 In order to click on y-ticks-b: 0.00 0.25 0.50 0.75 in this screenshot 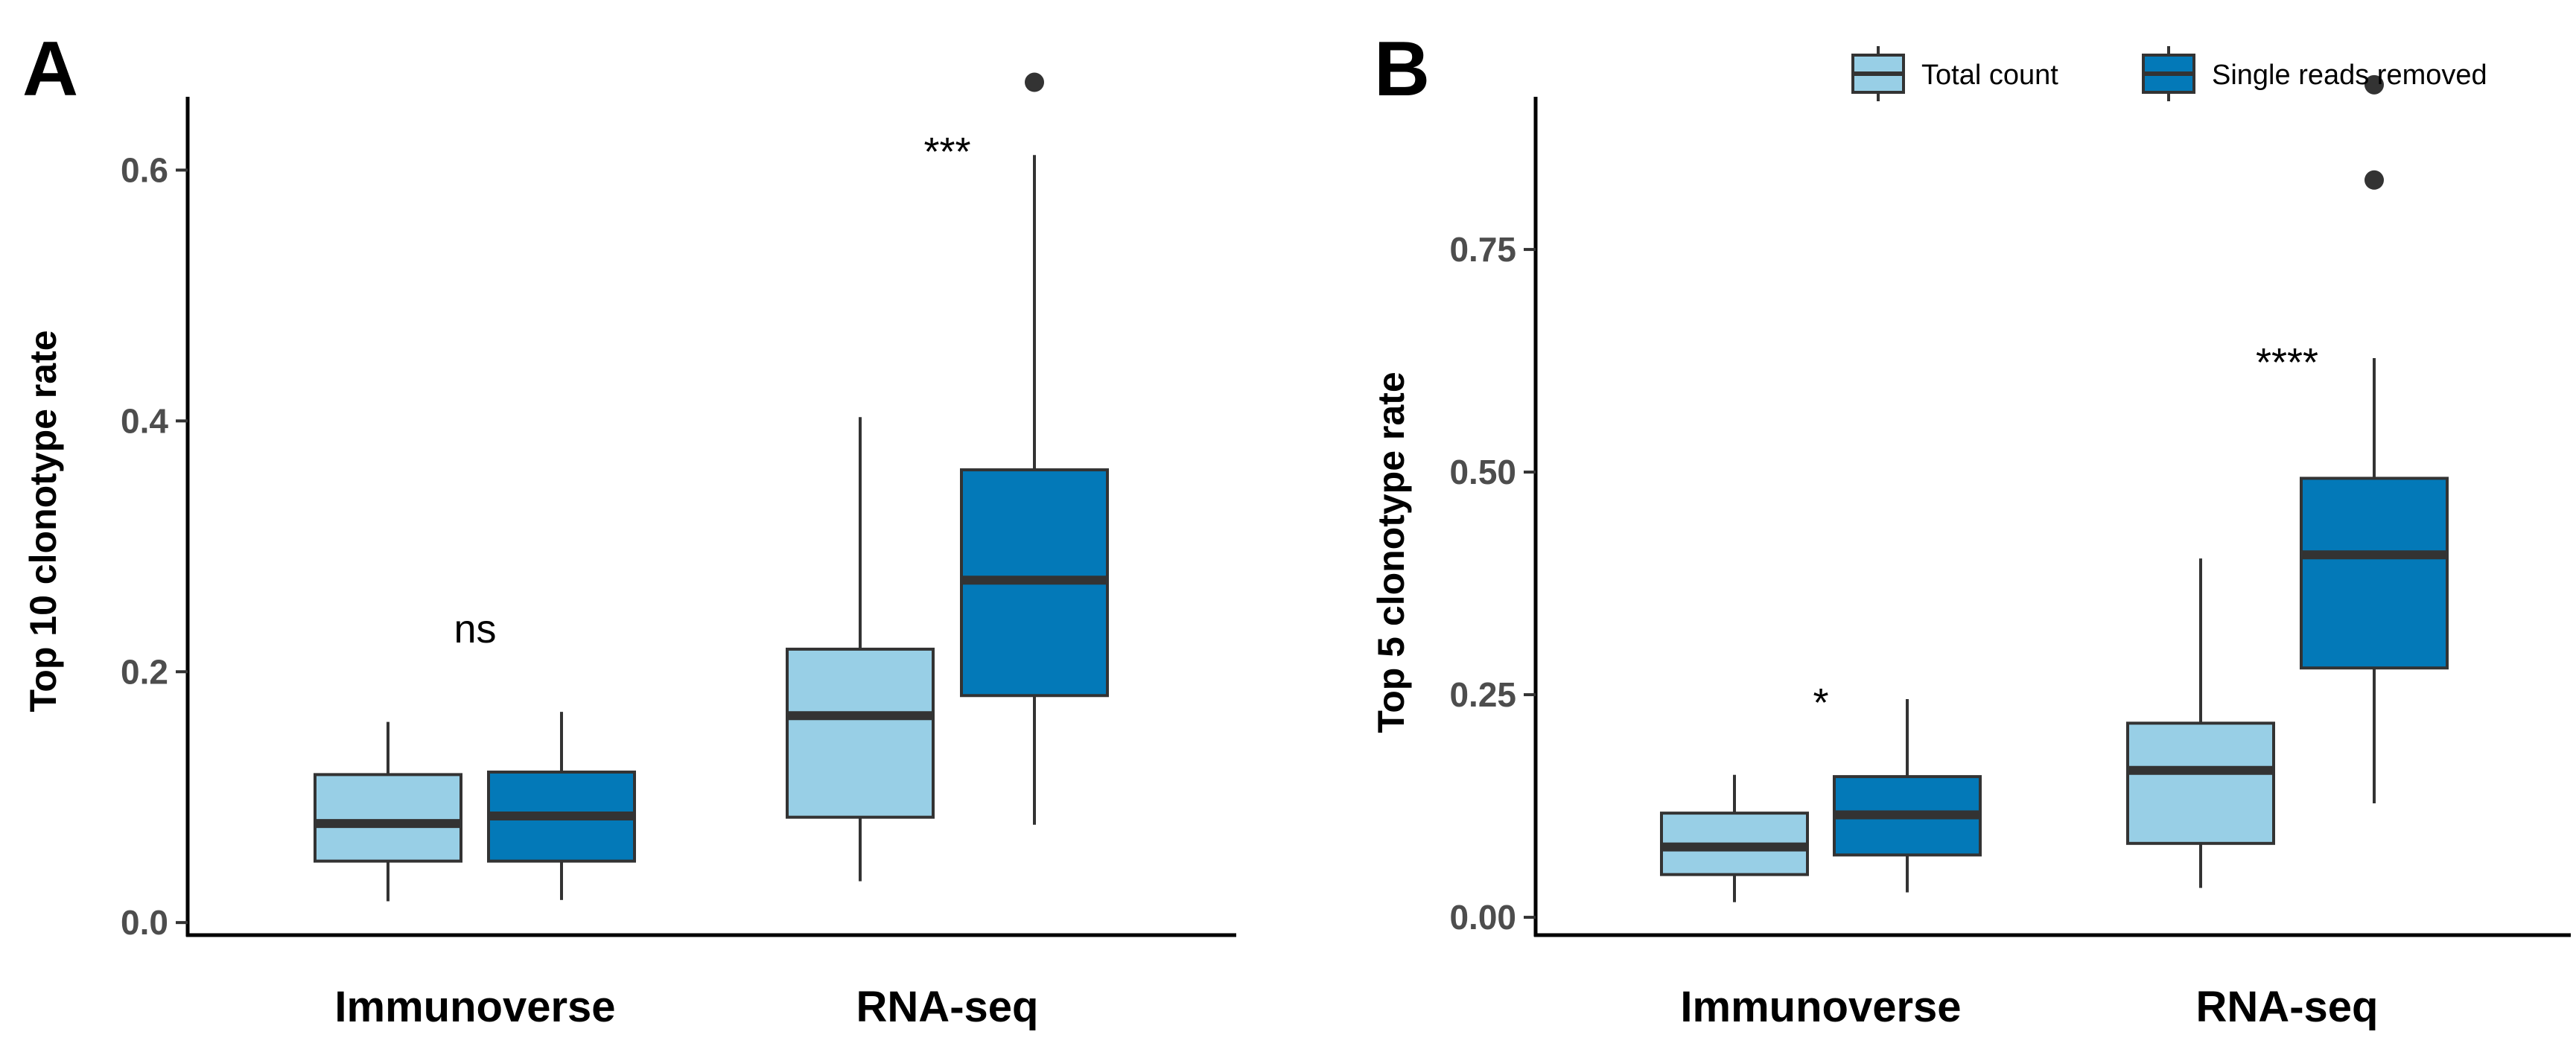, I will do `click(1492, 583)`.